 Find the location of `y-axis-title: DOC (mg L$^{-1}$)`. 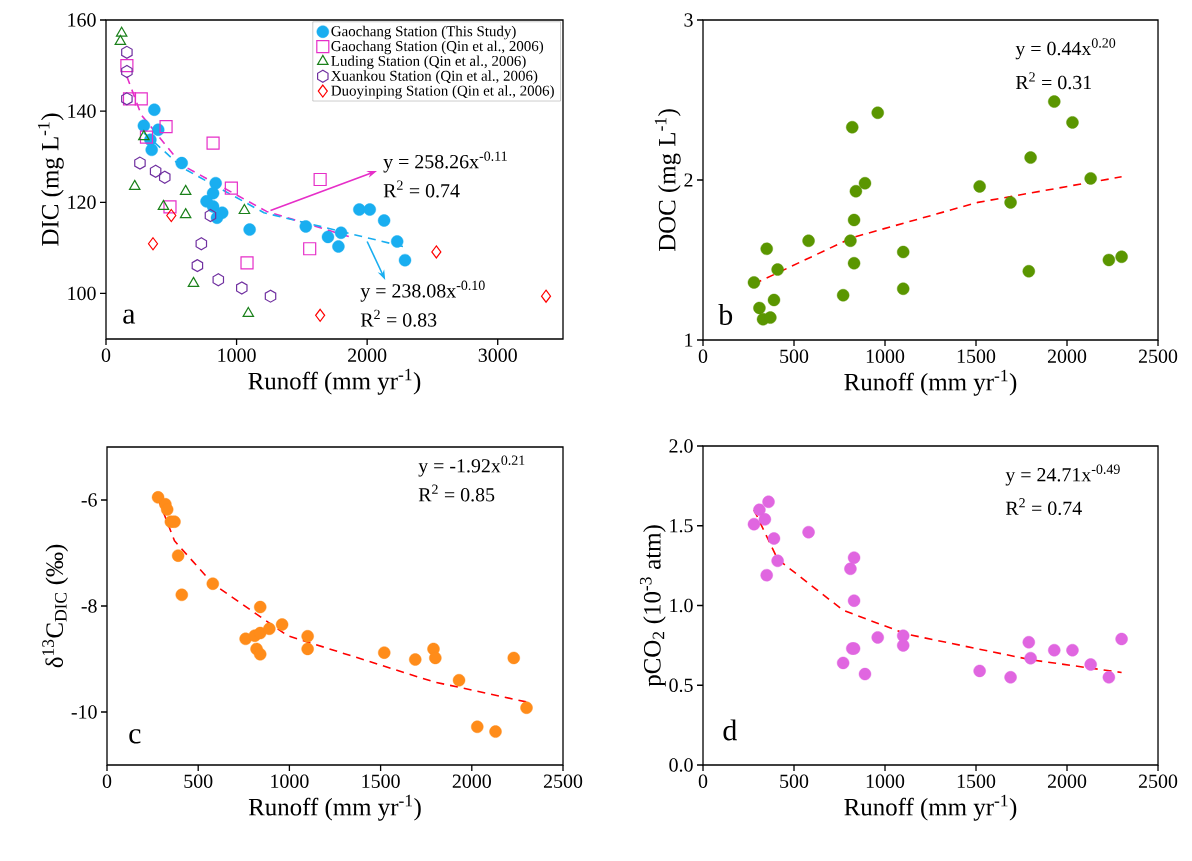

y-axis-title: DOC (mg L$^{-1}$) is located at coordinates (667, 180).